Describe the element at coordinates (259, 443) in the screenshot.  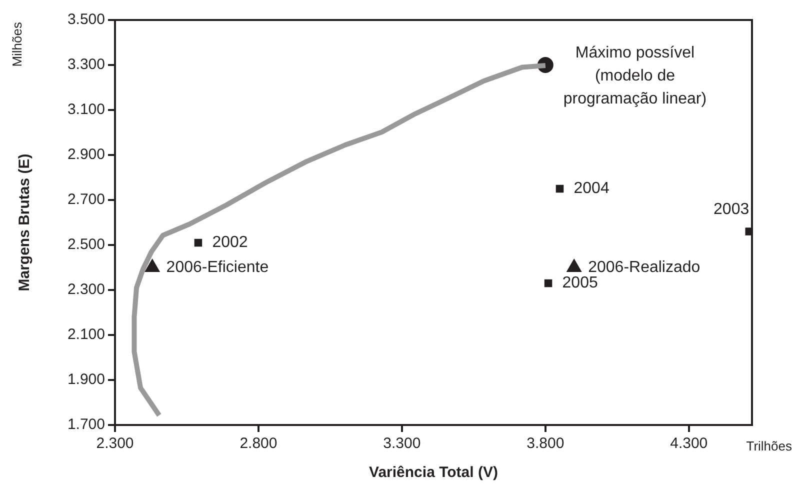
I see `x-tick-label: 2.800` at that location.